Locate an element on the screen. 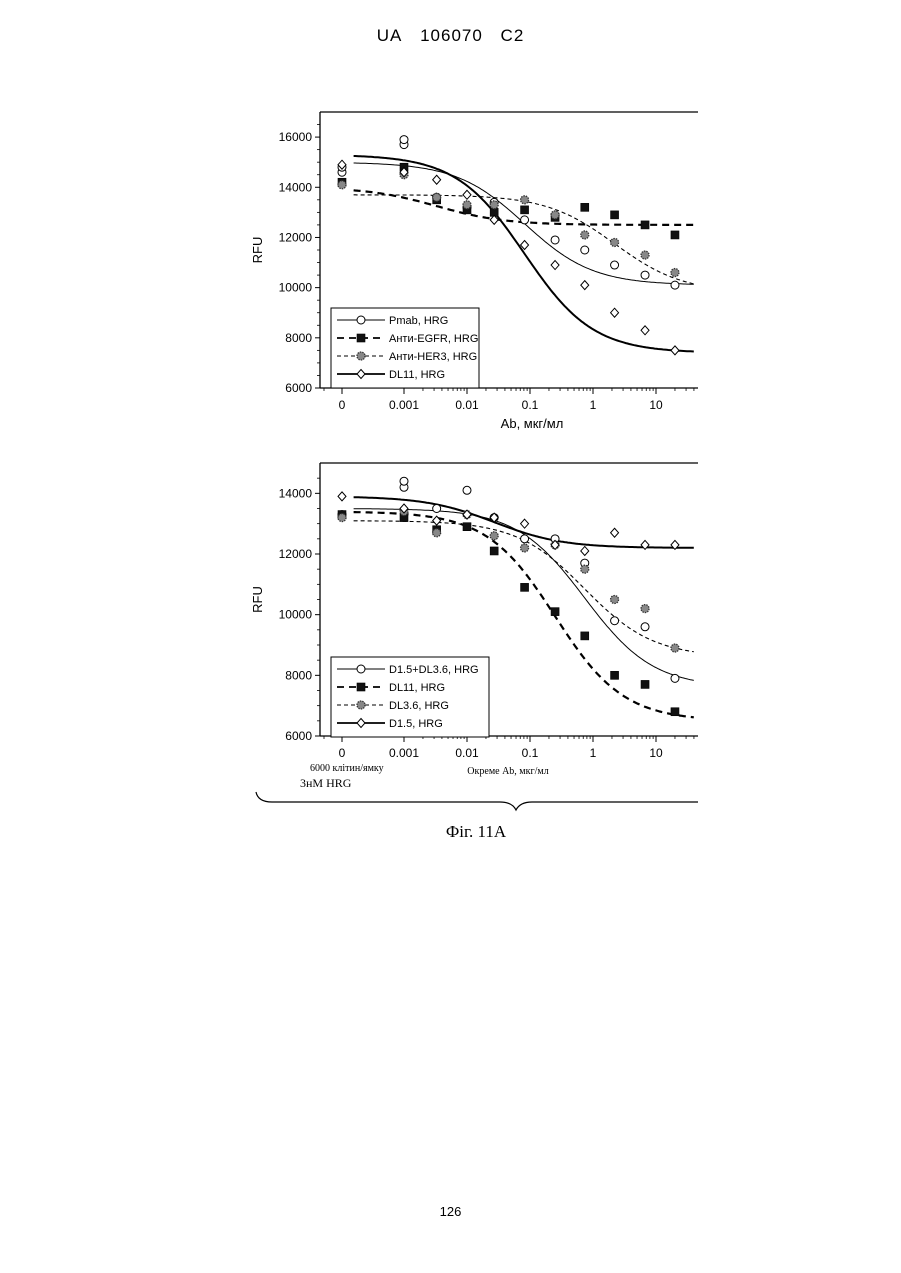 This screenshot has height=1273, width=901. marker-s0-p7 is located at coordinates (525, 220).